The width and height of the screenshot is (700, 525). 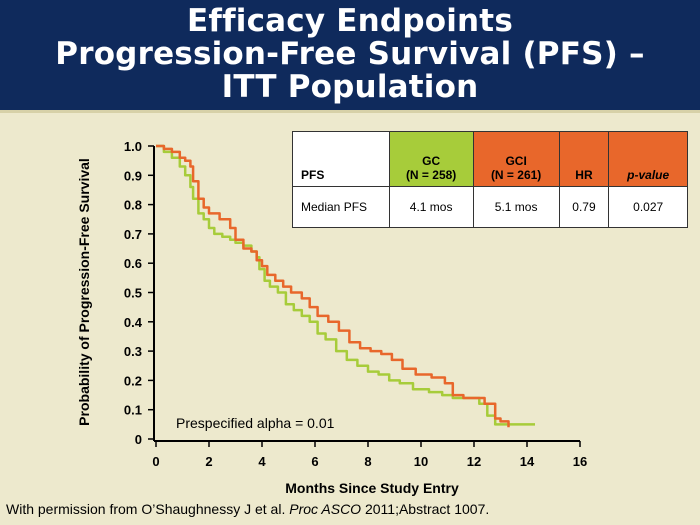 I want to click on x-axis-label: Months Since Study Entry, so click(x=372, y=488).